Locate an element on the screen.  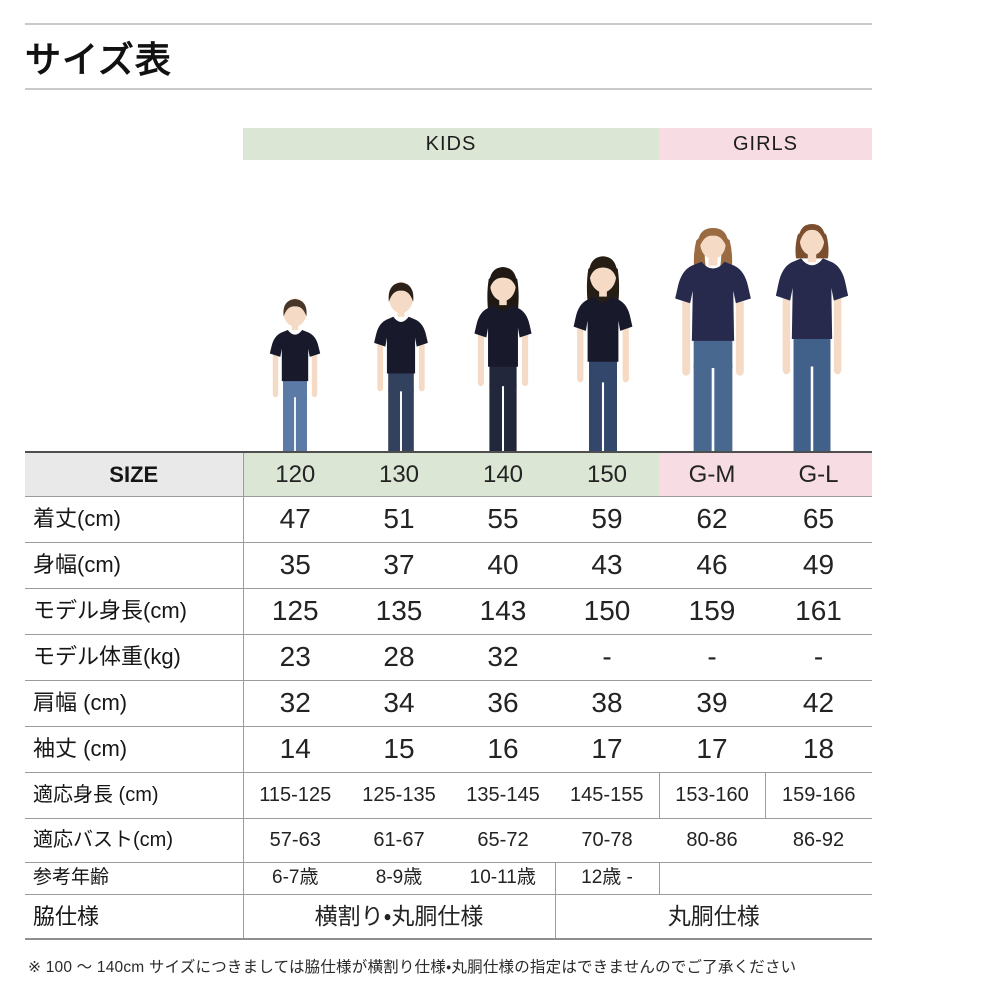
table-row-side-spec: 脇仕様 横割り・丸胴仕様 丸胴仕様 is located at coordinates (448, 916).